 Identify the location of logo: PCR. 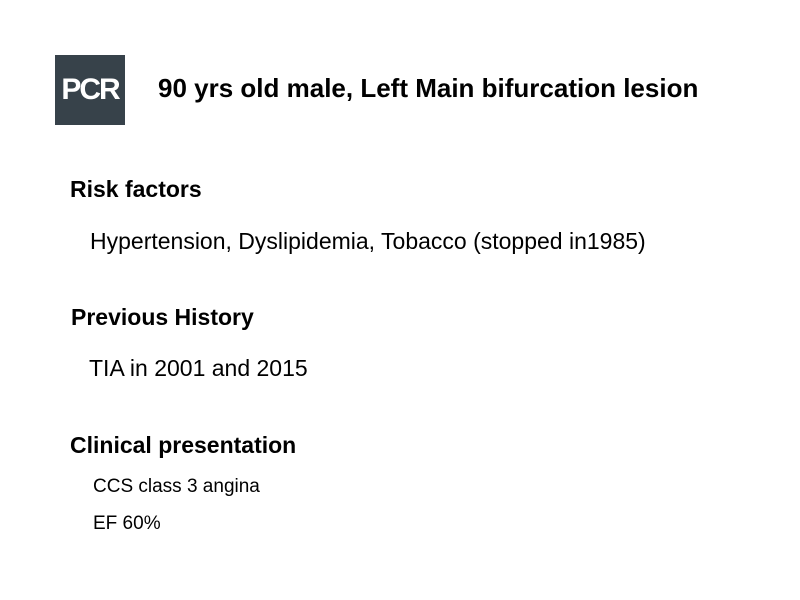
(90, 90).